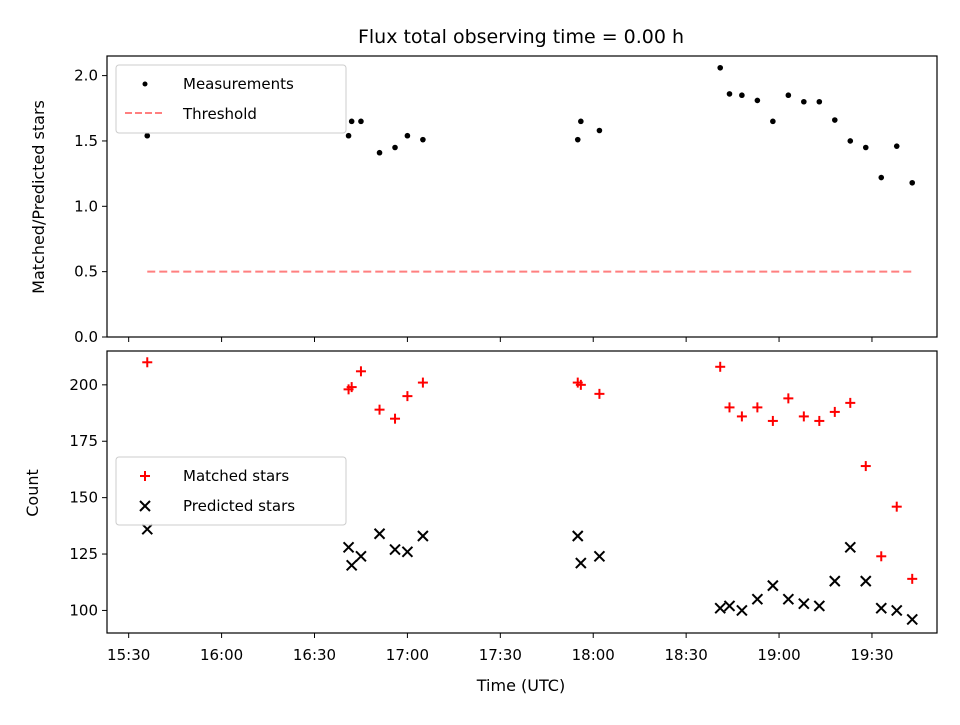  I want to click on x-tick-label: 17:30, so click(500, 655).